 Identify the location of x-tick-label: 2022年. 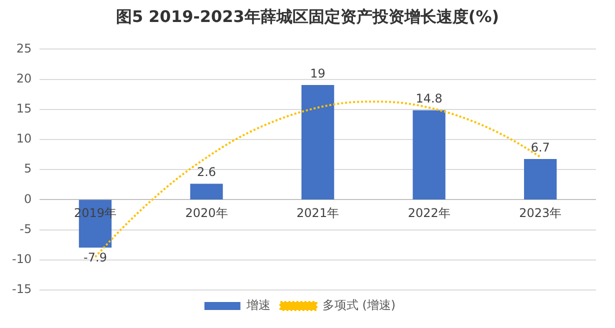
(429, 213).